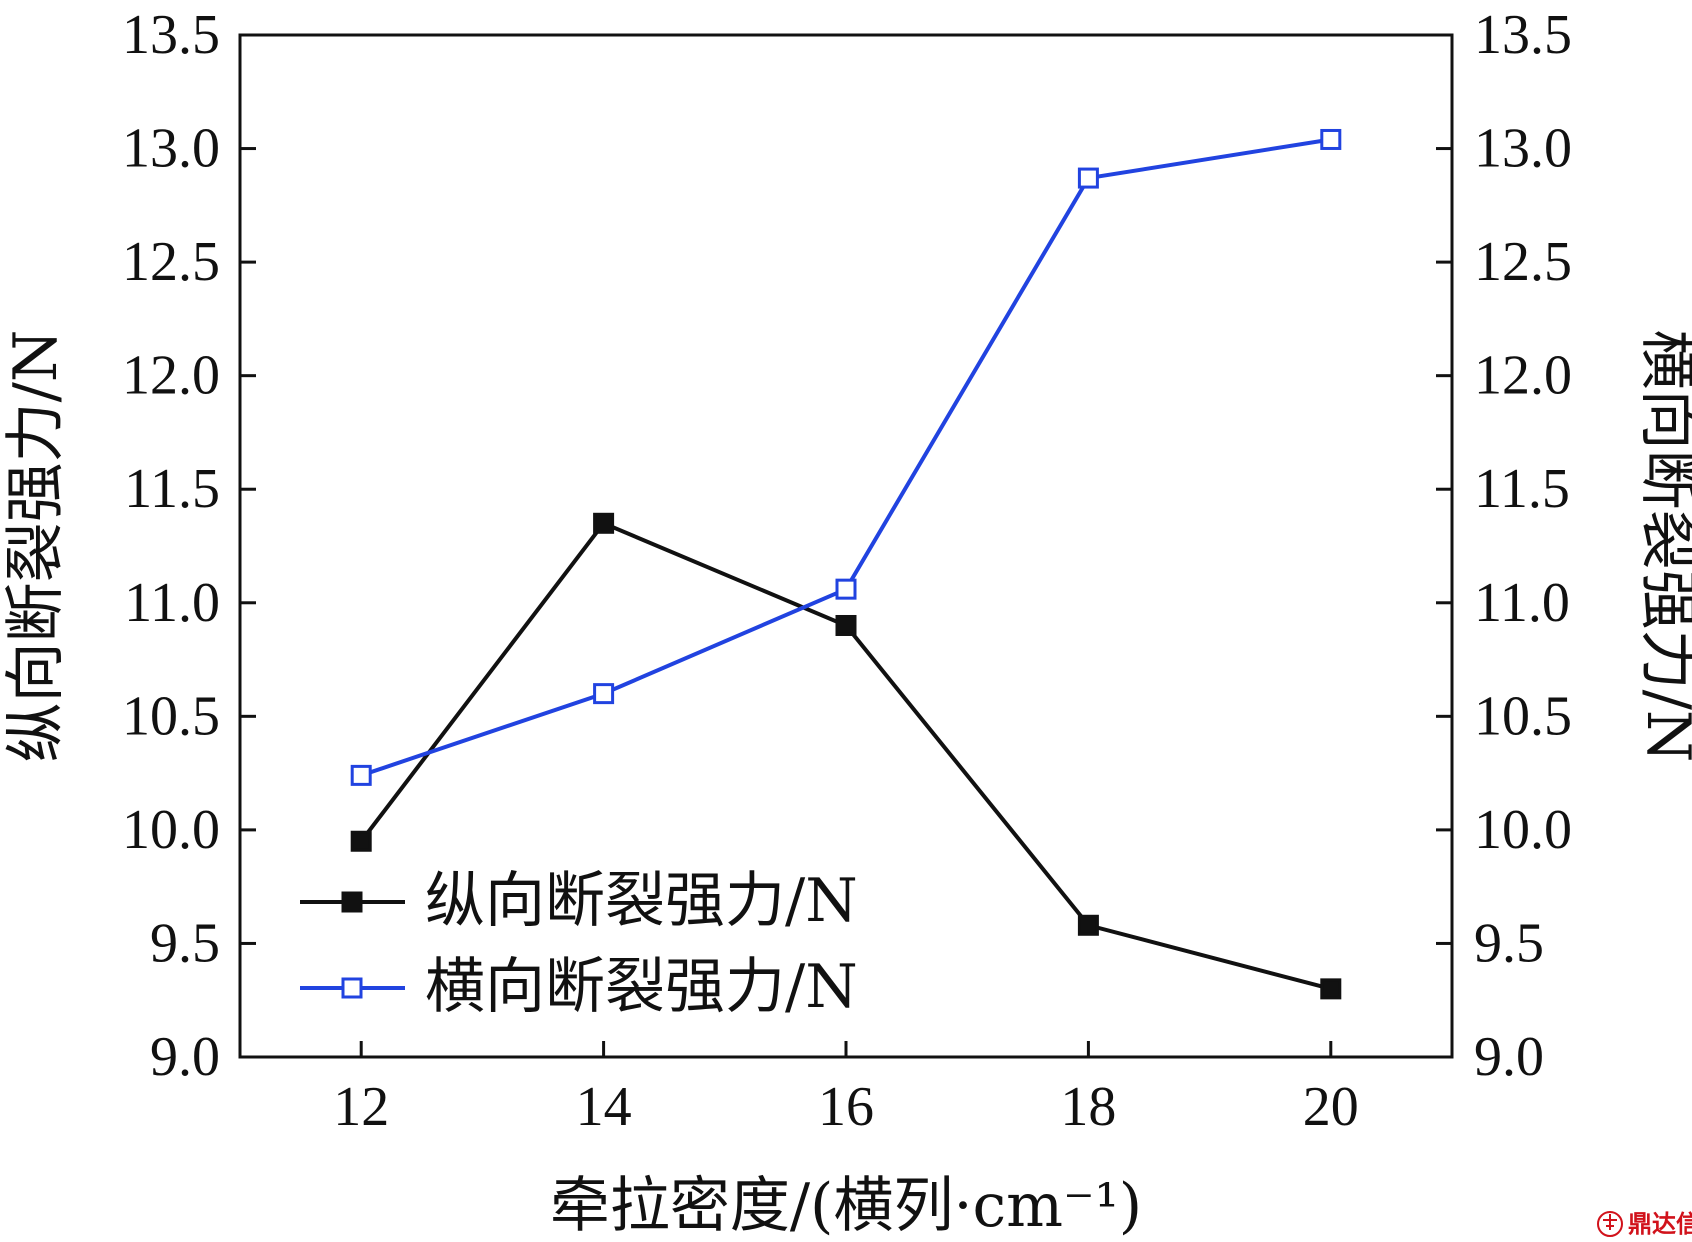 The width and height of the screenshot is (1692, 1242). What do you see at coordinates (1509, 943) in the screenshot?
I see `right-y-tick-label: 9.5` at bounding box center [1509, 943].